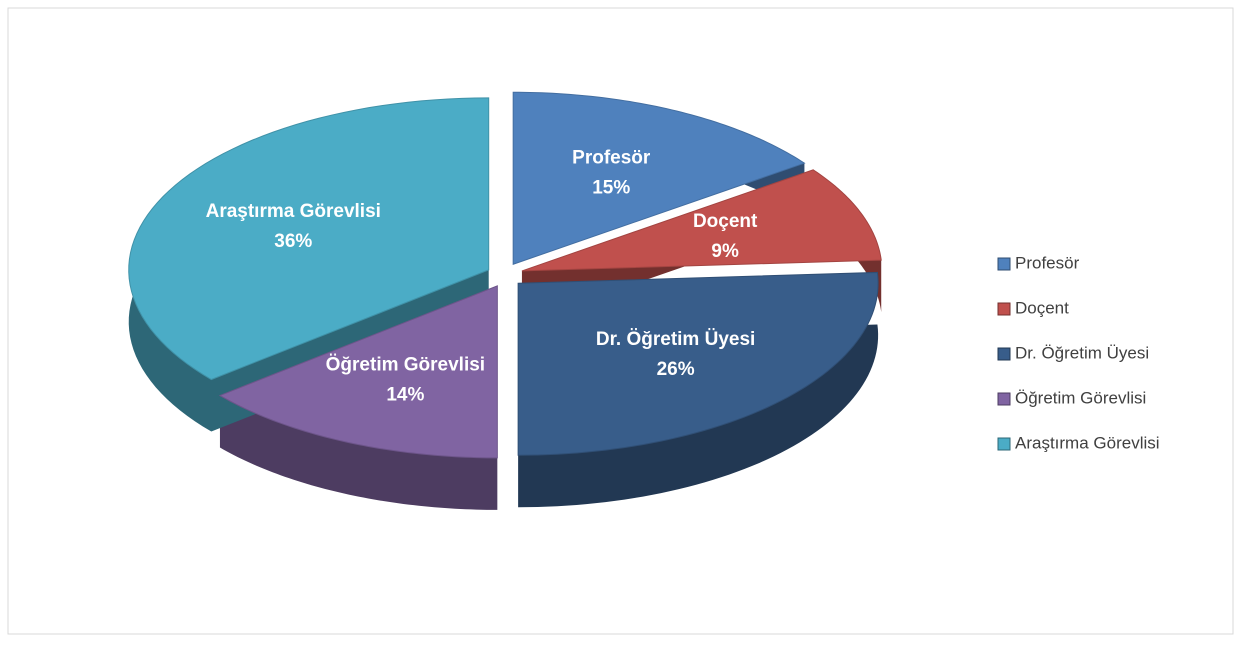 This screenshot has height=653, width=1242. What do you see at coordinates (293, 241) in the screenshot?
I see `data-label-value: 36%` at bounding box center [293, 241].